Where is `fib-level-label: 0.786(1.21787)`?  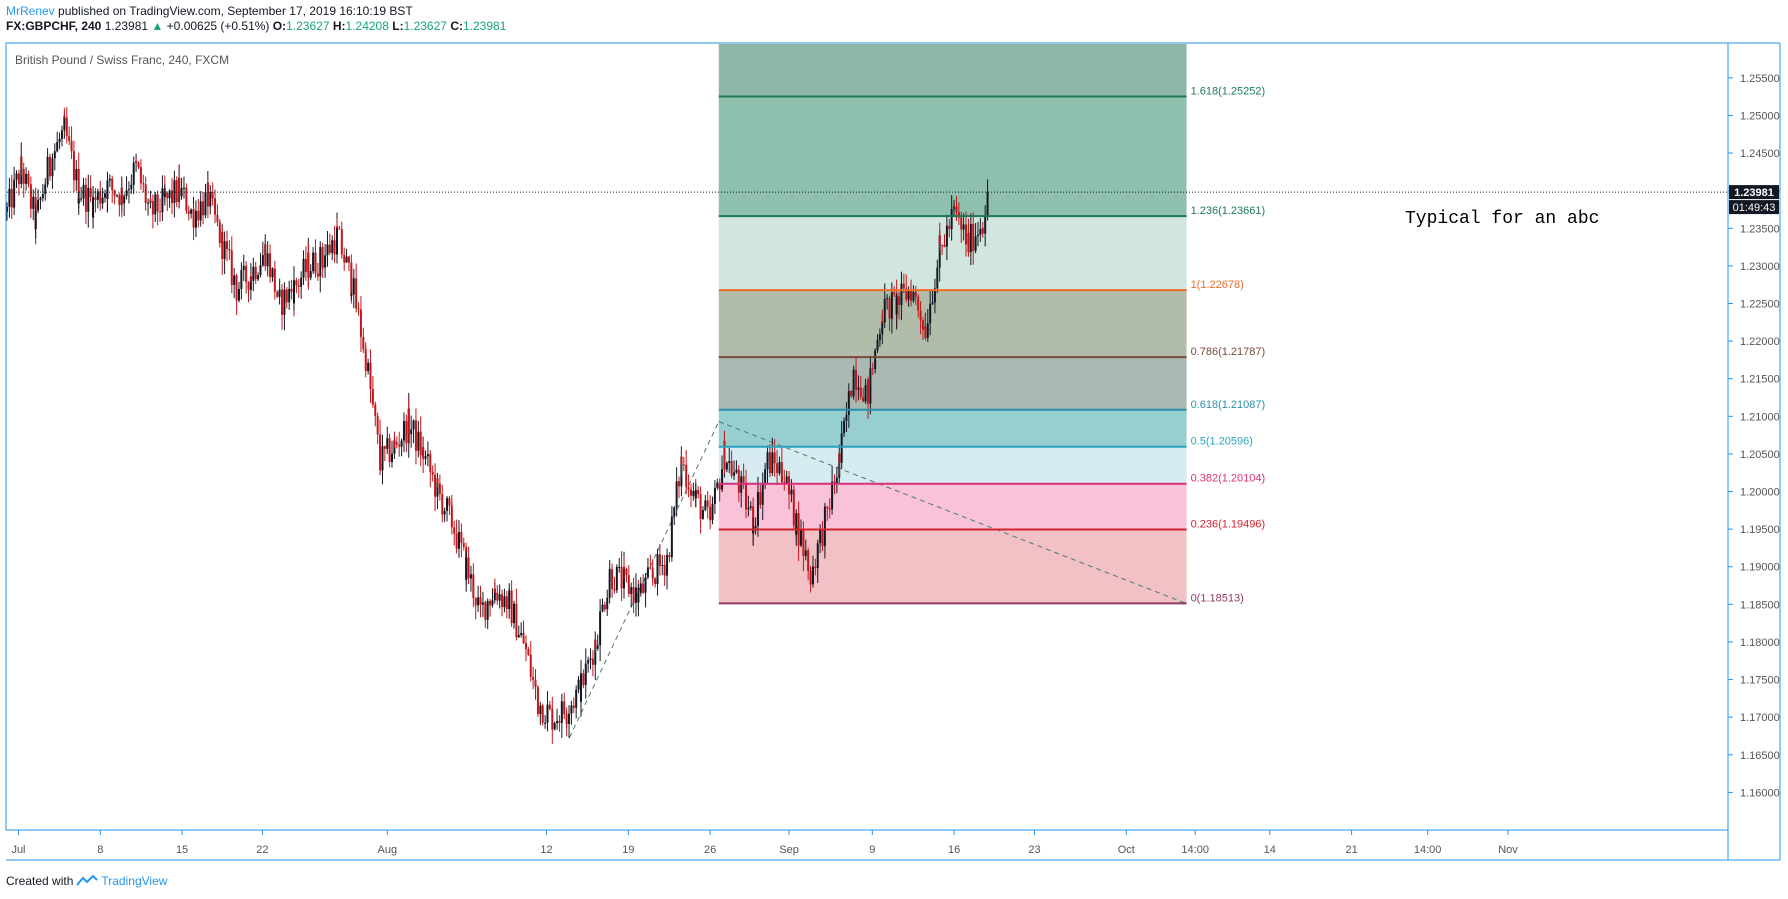
fib-level-label: 0.786(1.21787) is located at coordinates (1228, 352).